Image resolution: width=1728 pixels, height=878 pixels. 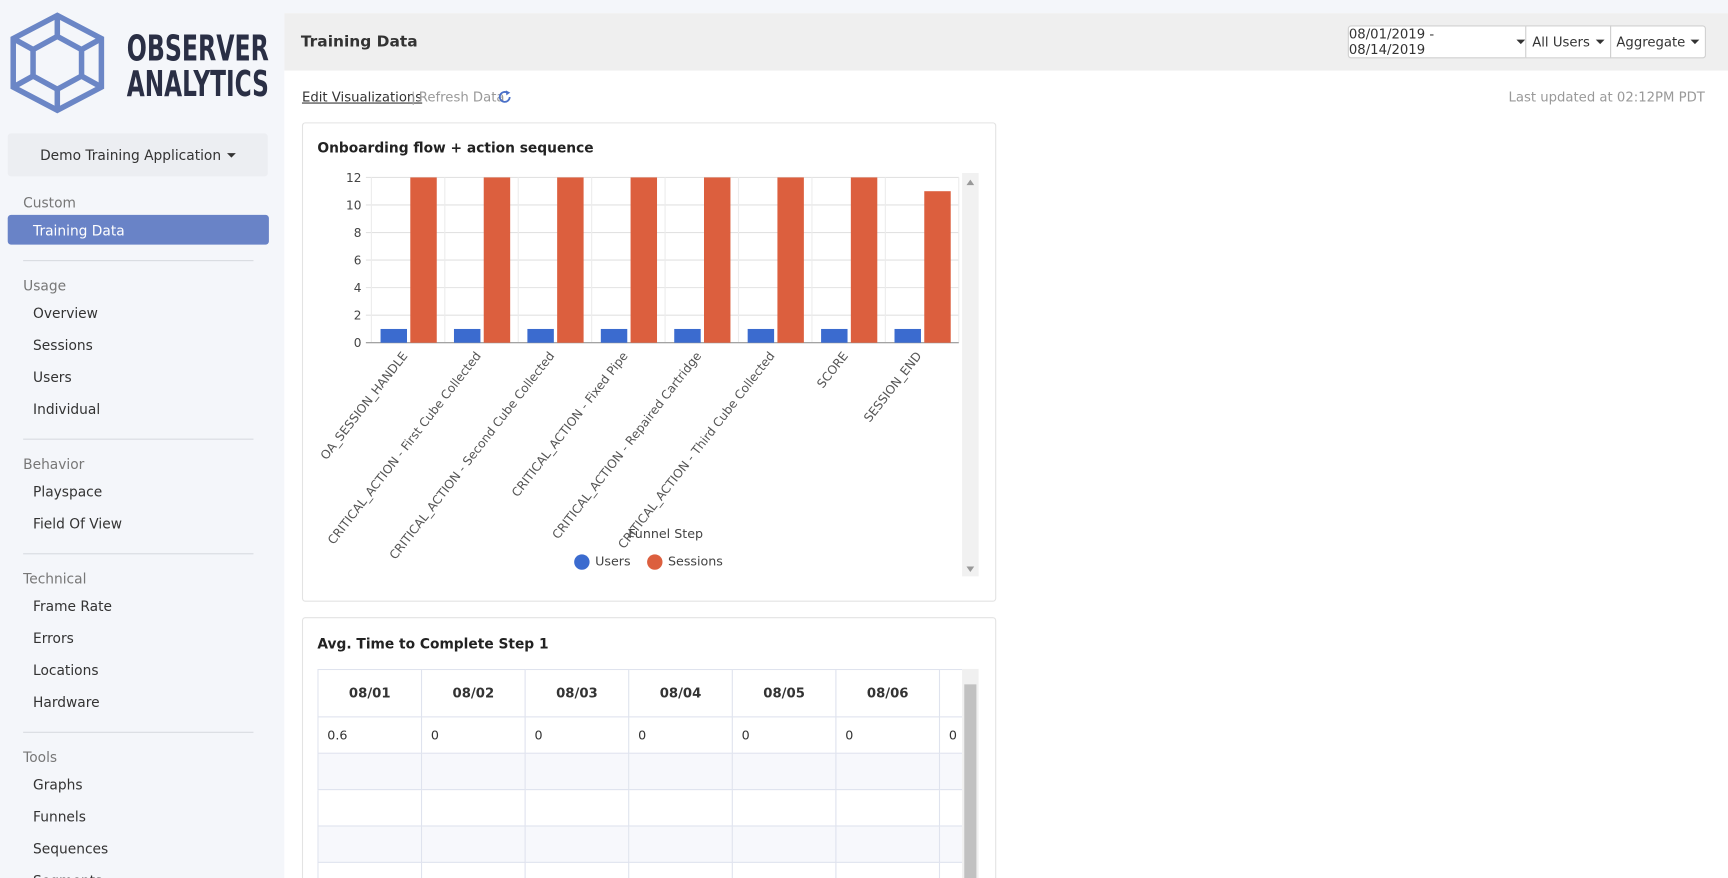 What do you see at coordinates (137, 155) in the screenshot?
I see `app-selector: Demo Training Application` at bounding box center [137, 155].